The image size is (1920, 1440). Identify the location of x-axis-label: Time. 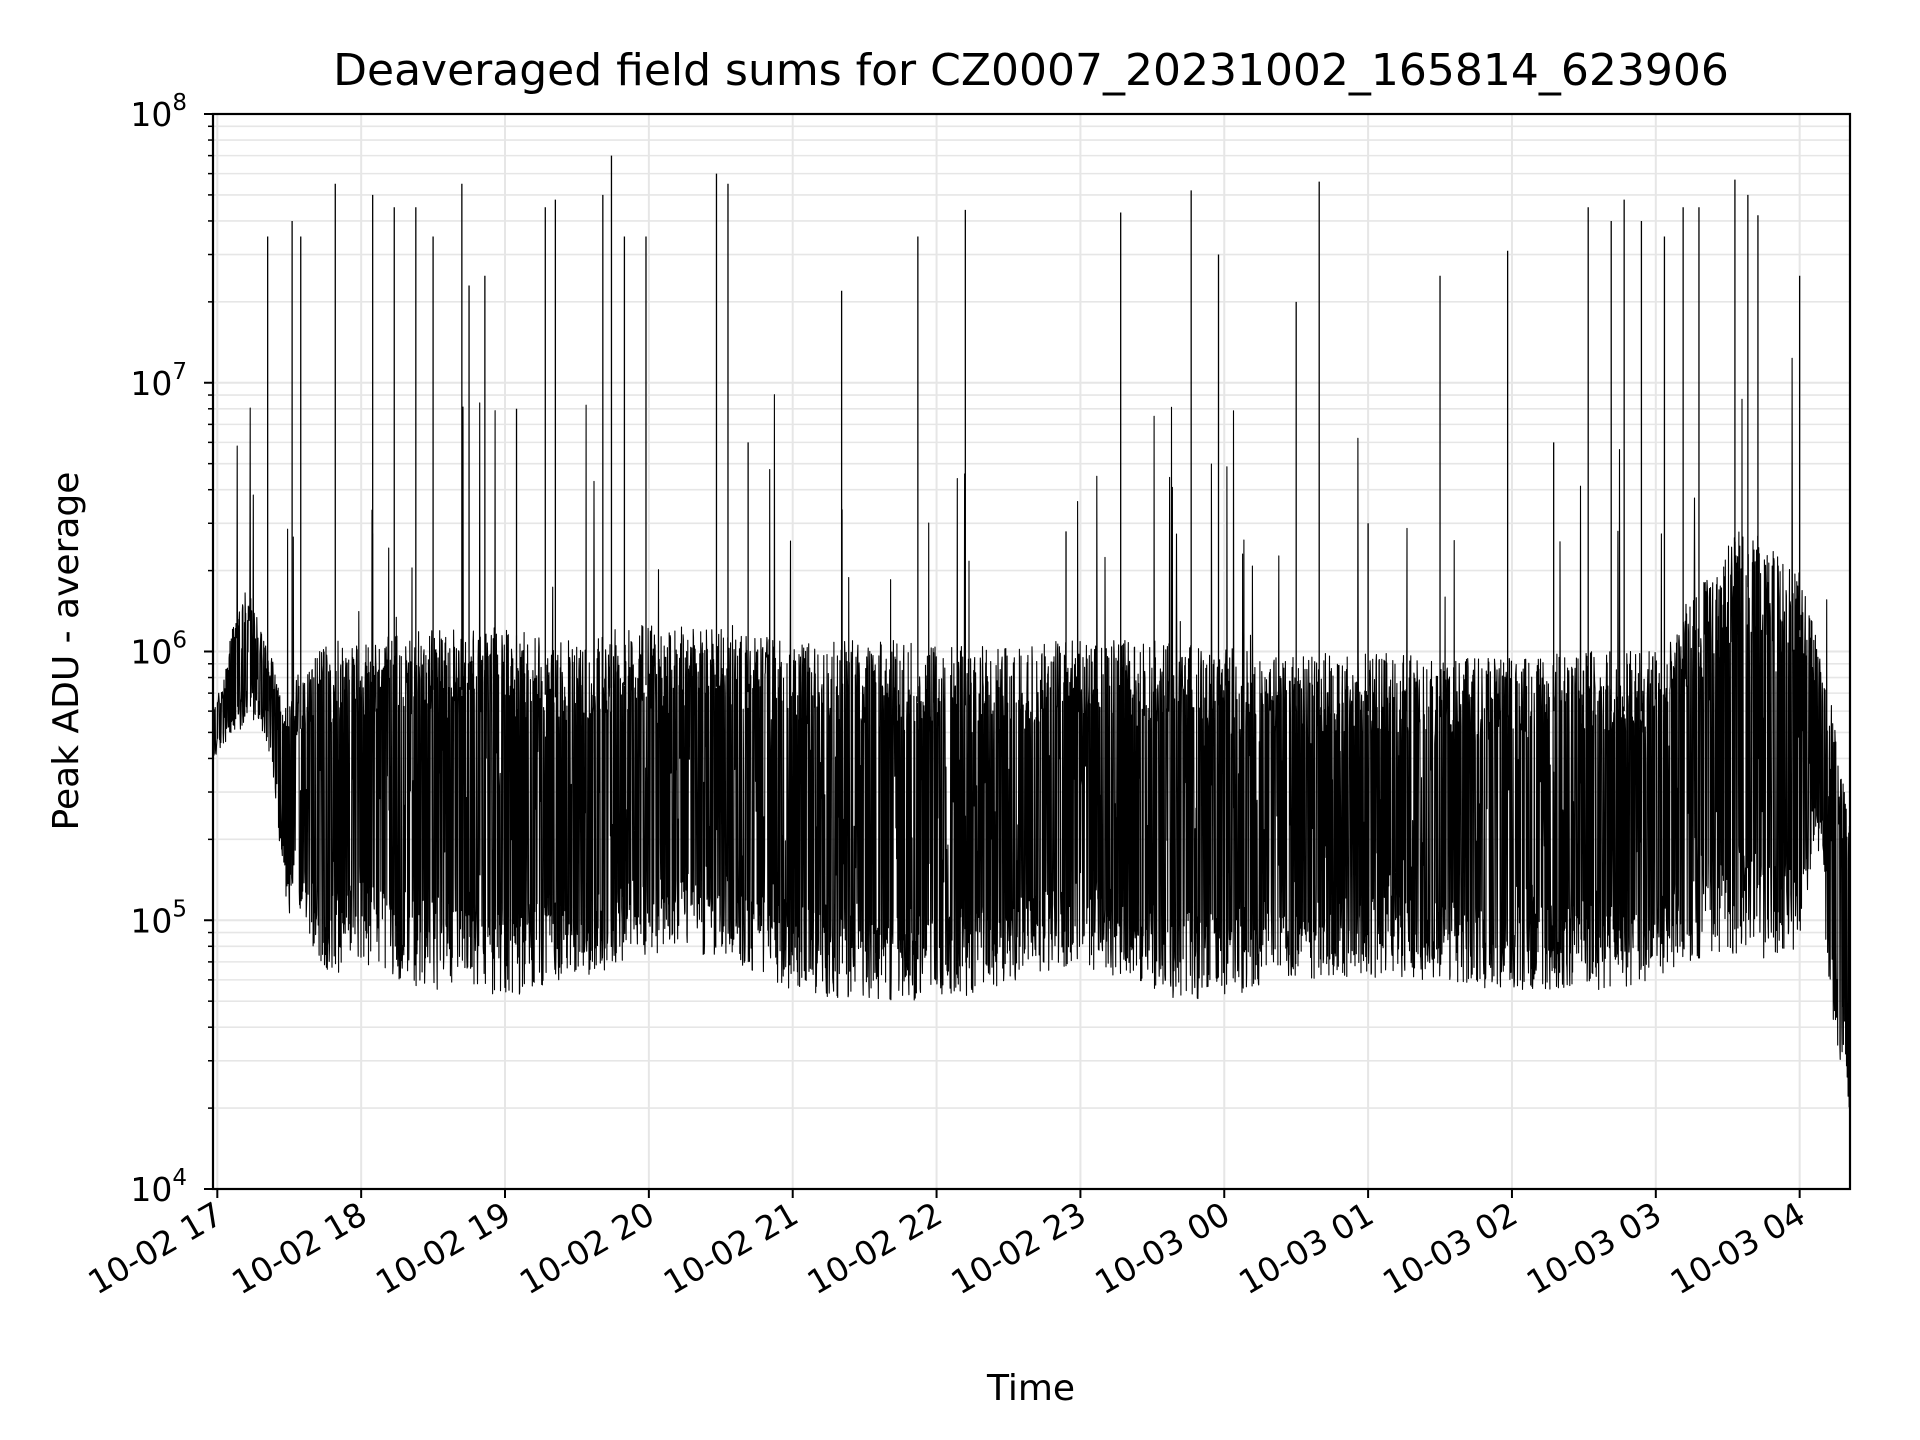
(1030, 1388).